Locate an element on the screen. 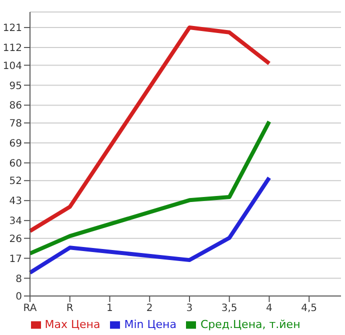 The width and height of the screenshot is (345, 335). y-tick-label: 60 is located at coordinates (15, 164).